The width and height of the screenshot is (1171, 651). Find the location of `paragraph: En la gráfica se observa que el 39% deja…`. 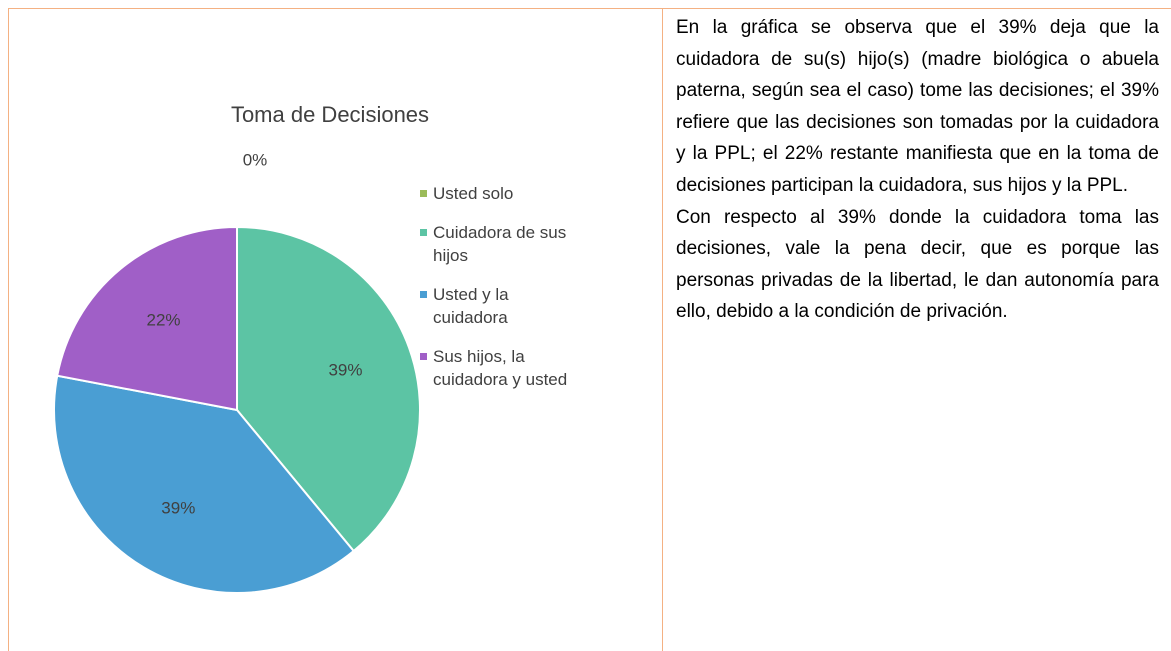

paragraph: En la gráfica se observa que el 39% deja… is located at coordinates (917, 106).